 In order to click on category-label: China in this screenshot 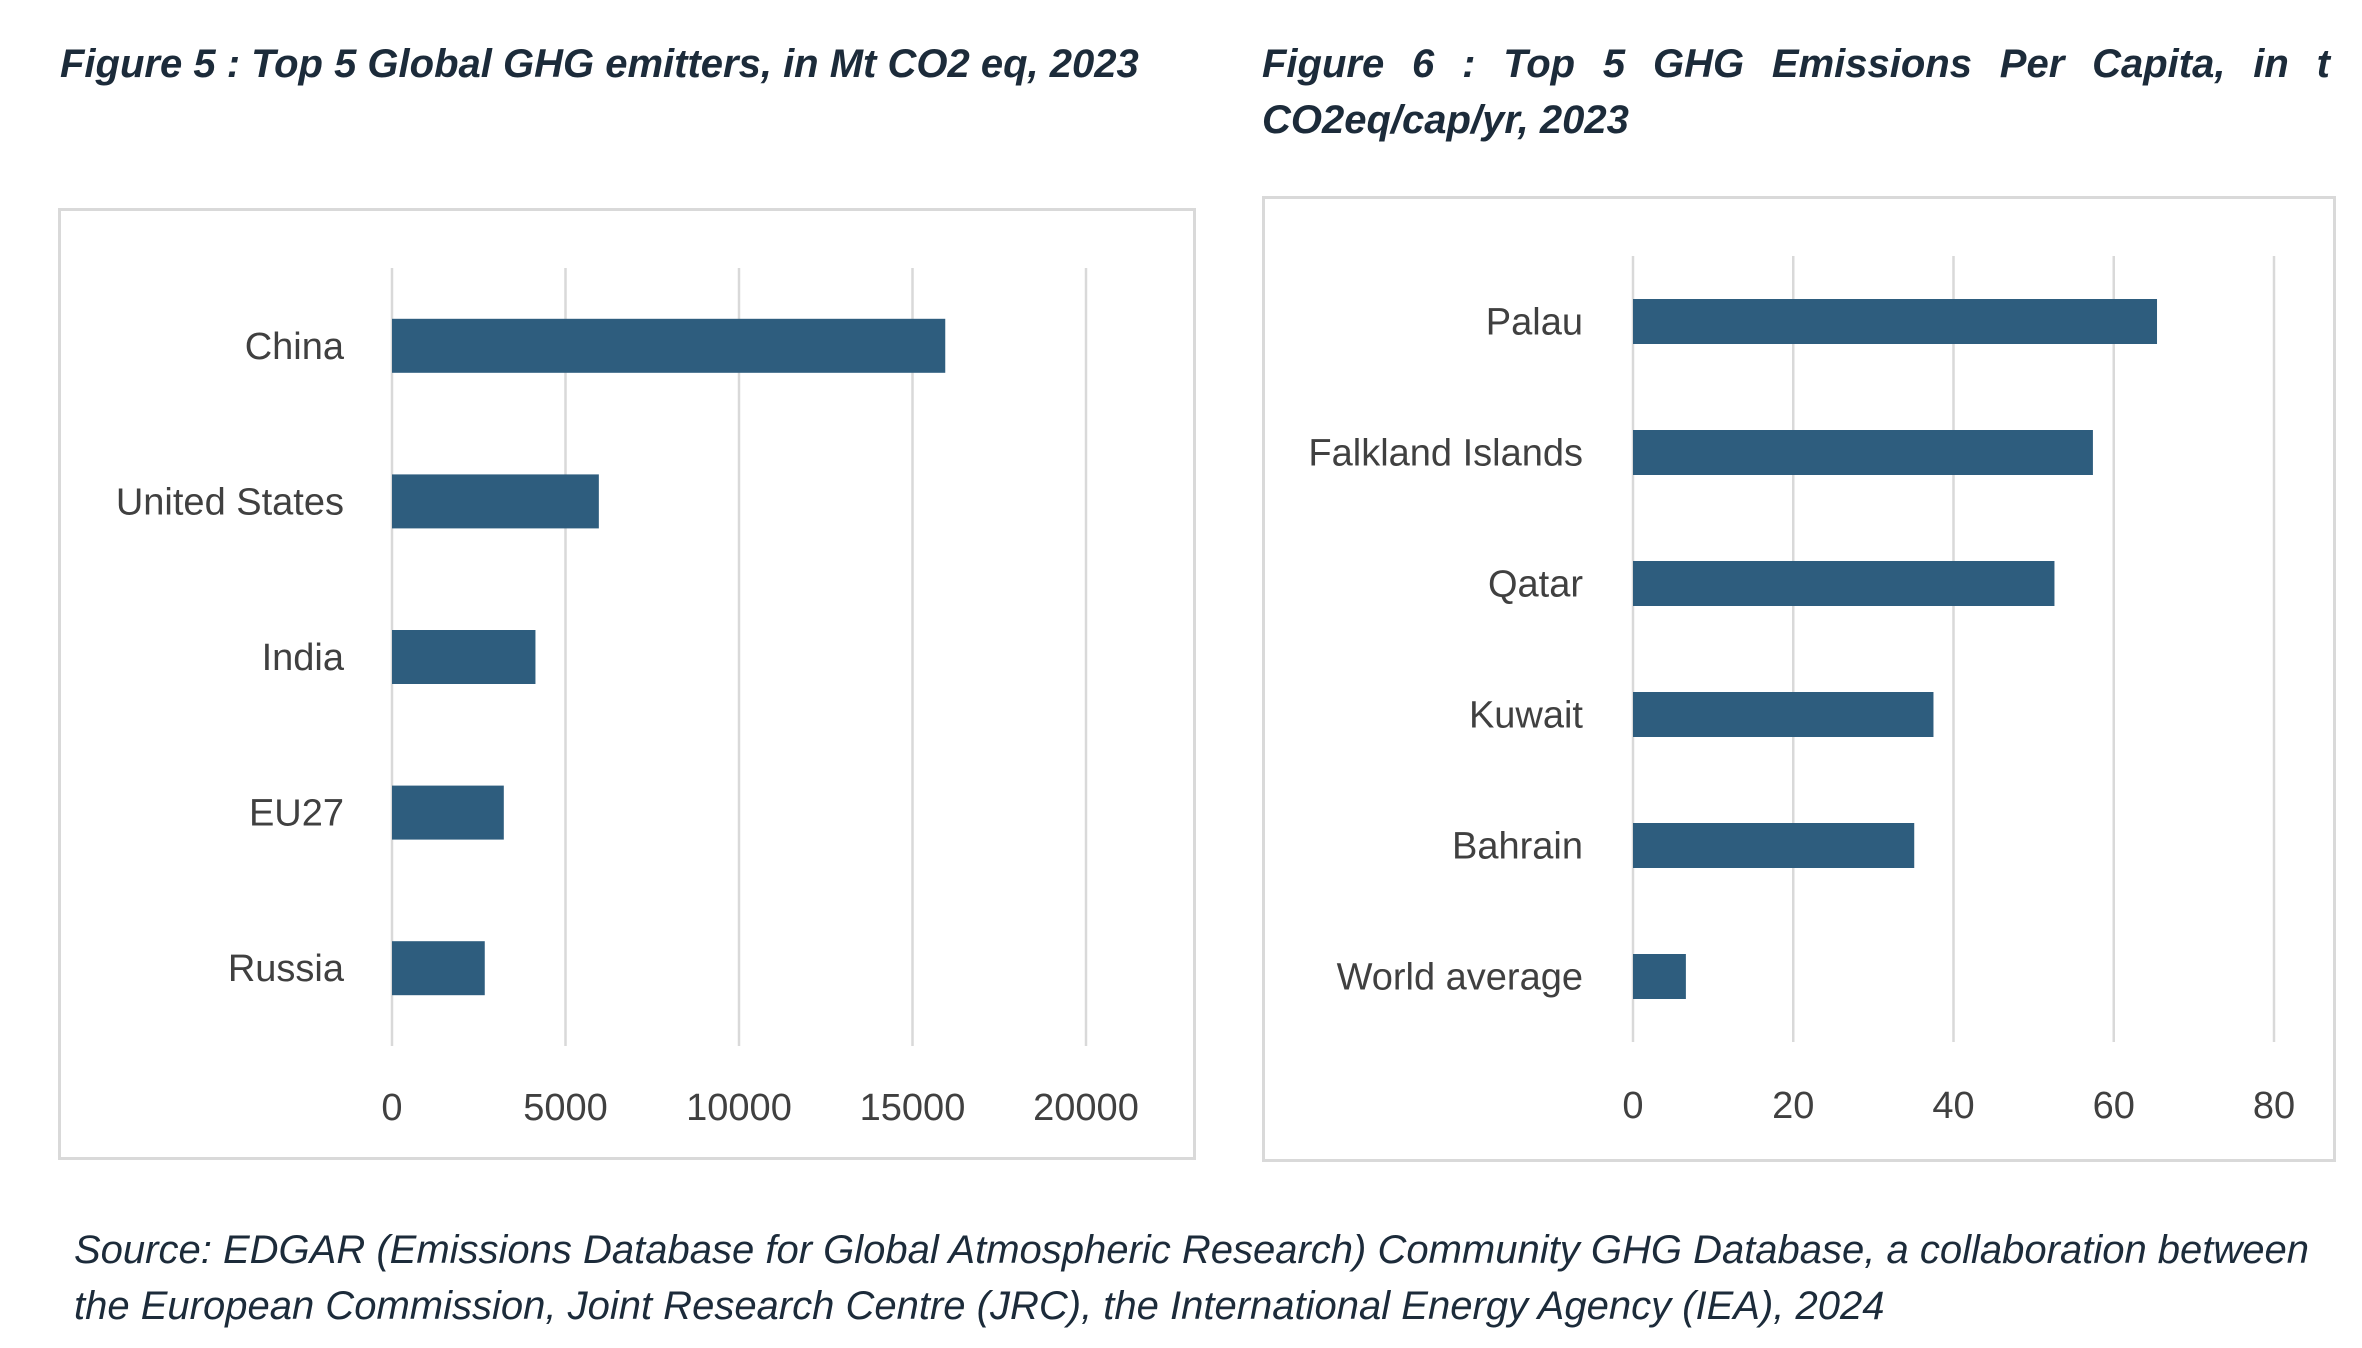, I will do `click(295, 347)`.